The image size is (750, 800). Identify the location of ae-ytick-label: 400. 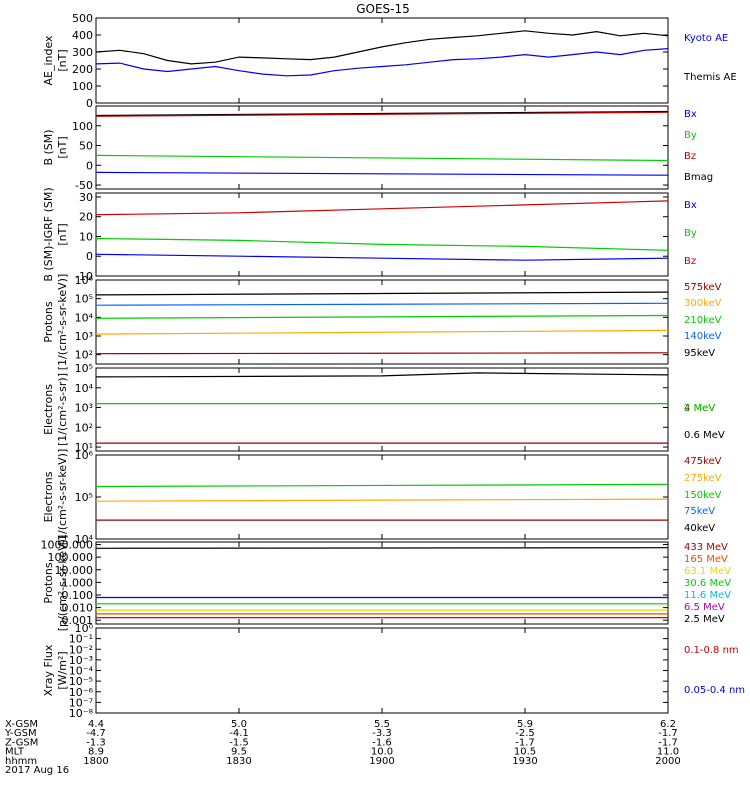
(82, 35).